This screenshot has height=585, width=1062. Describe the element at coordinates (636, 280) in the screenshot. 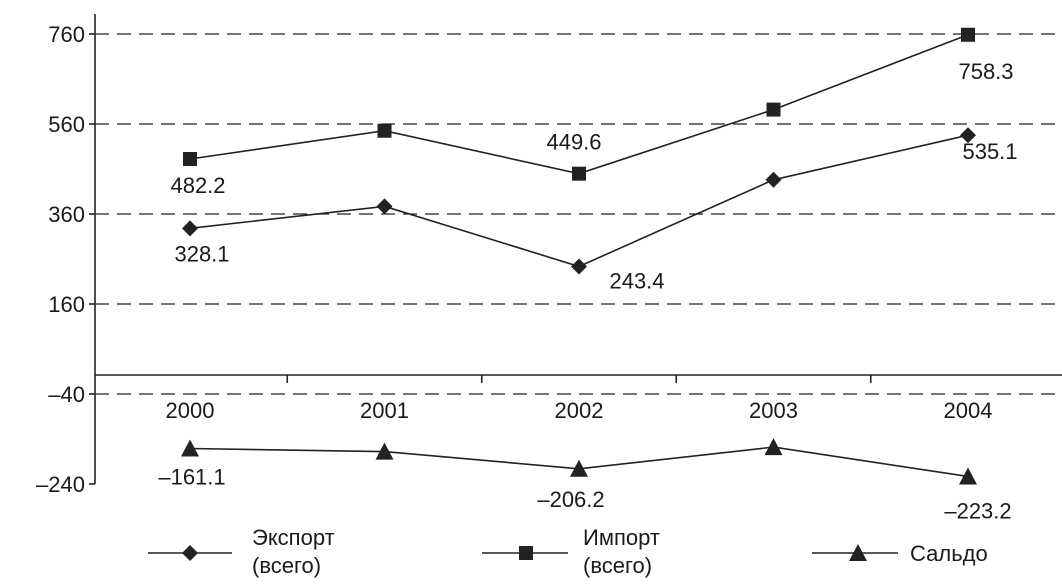

I see `export-data-label: 243.4` at that location.